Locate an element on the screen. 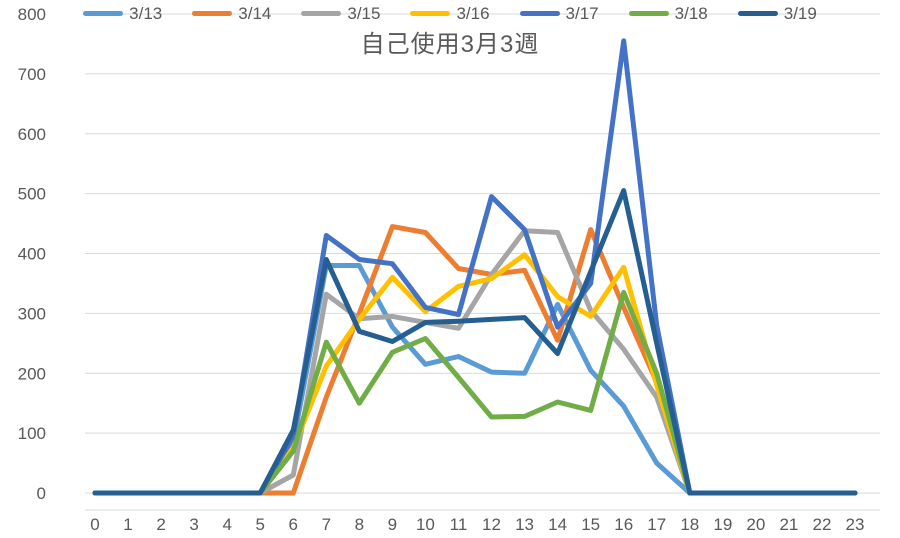 The height and width of the screenshot is (538, 900). chart-legend: 3/13 3/14 3/15 3/16 3/17 3/18 3/19 is located at coordinates (450, 13).